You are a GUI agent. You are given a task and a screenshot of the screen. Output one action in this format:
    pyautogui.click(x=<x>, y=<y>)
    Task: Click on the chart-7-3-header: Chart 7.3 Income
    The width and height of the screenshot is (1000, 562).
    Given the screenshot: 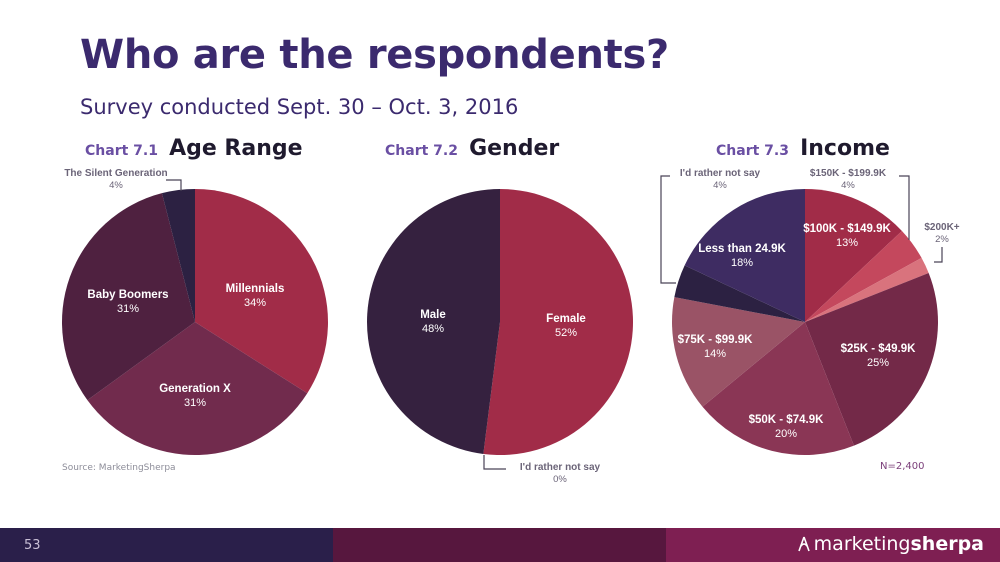 What is the action you would take?
    pyautogui.click(x=803, y=148)
    